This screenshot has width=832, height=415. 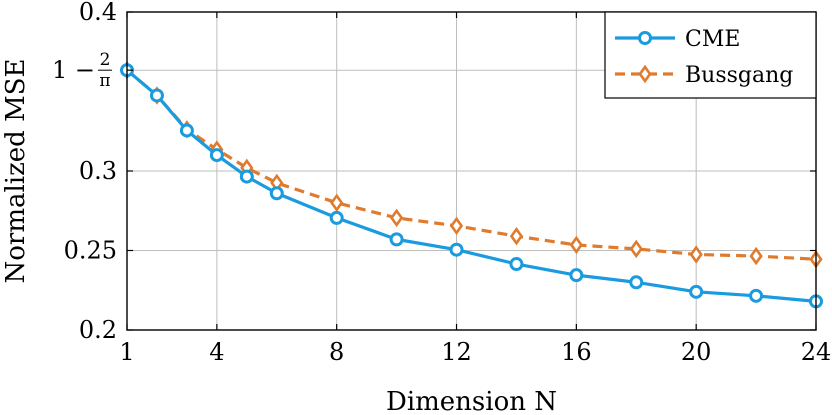 I want to click on legend-entry-bussgang: Bussgang, so click(x=704, y=75).